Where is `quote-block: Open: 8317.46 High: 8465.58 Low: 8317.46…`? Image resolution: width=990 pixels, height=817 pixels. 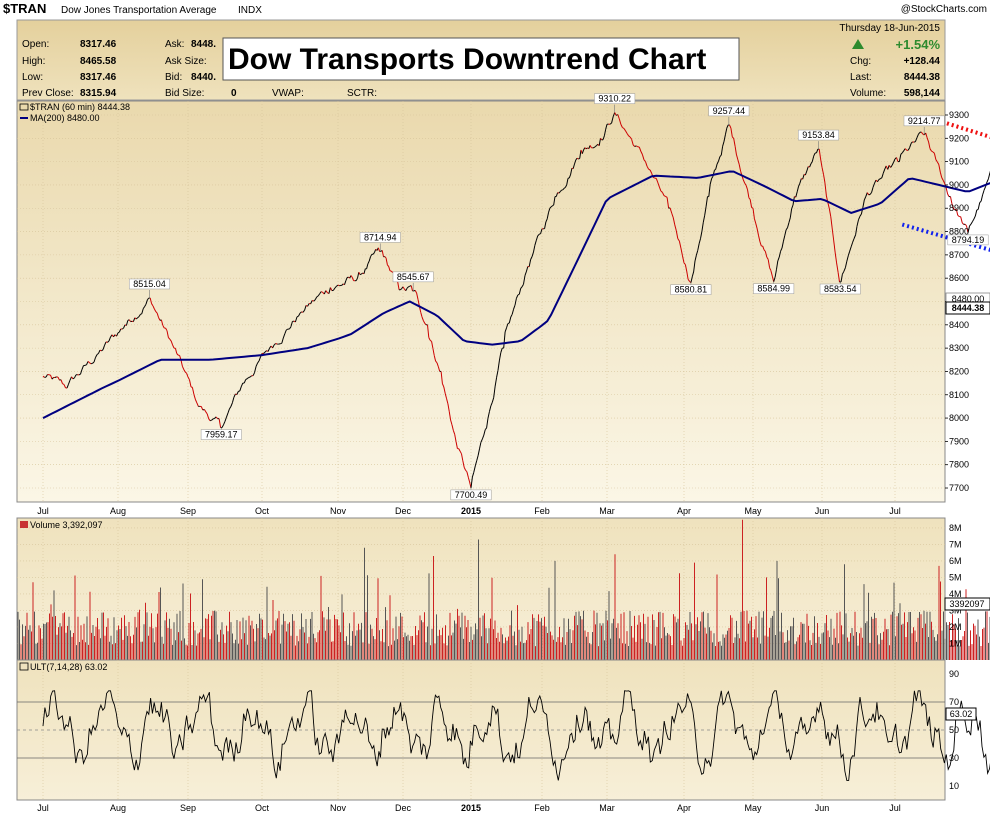 quote-block: Open: 8317.46 High: 8465.58 Low: 8317.46… is located at coordinates (199, 69).